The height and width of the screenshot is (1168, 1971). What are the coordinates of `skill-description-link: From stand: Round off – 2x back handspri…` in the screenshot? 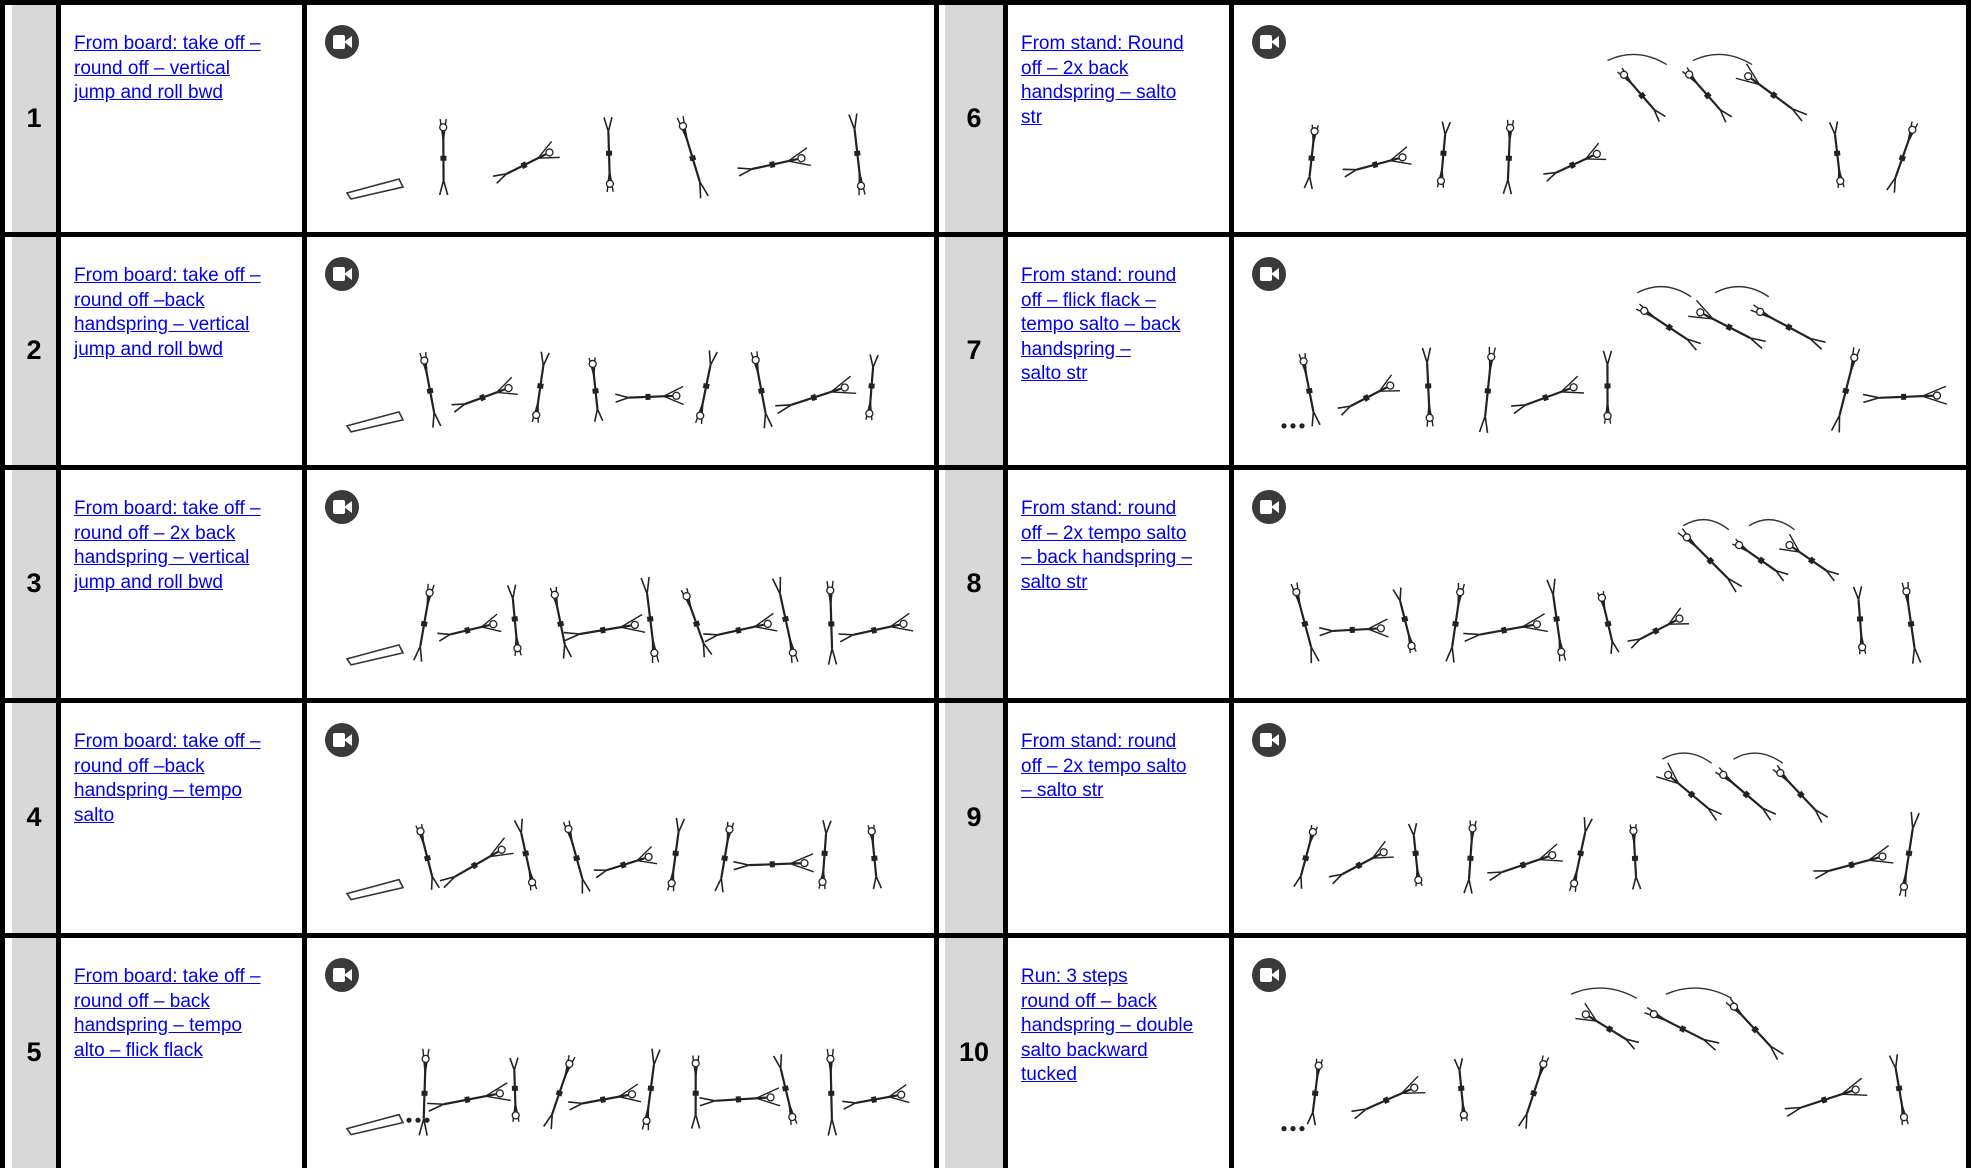 It's located at (1102, 80).